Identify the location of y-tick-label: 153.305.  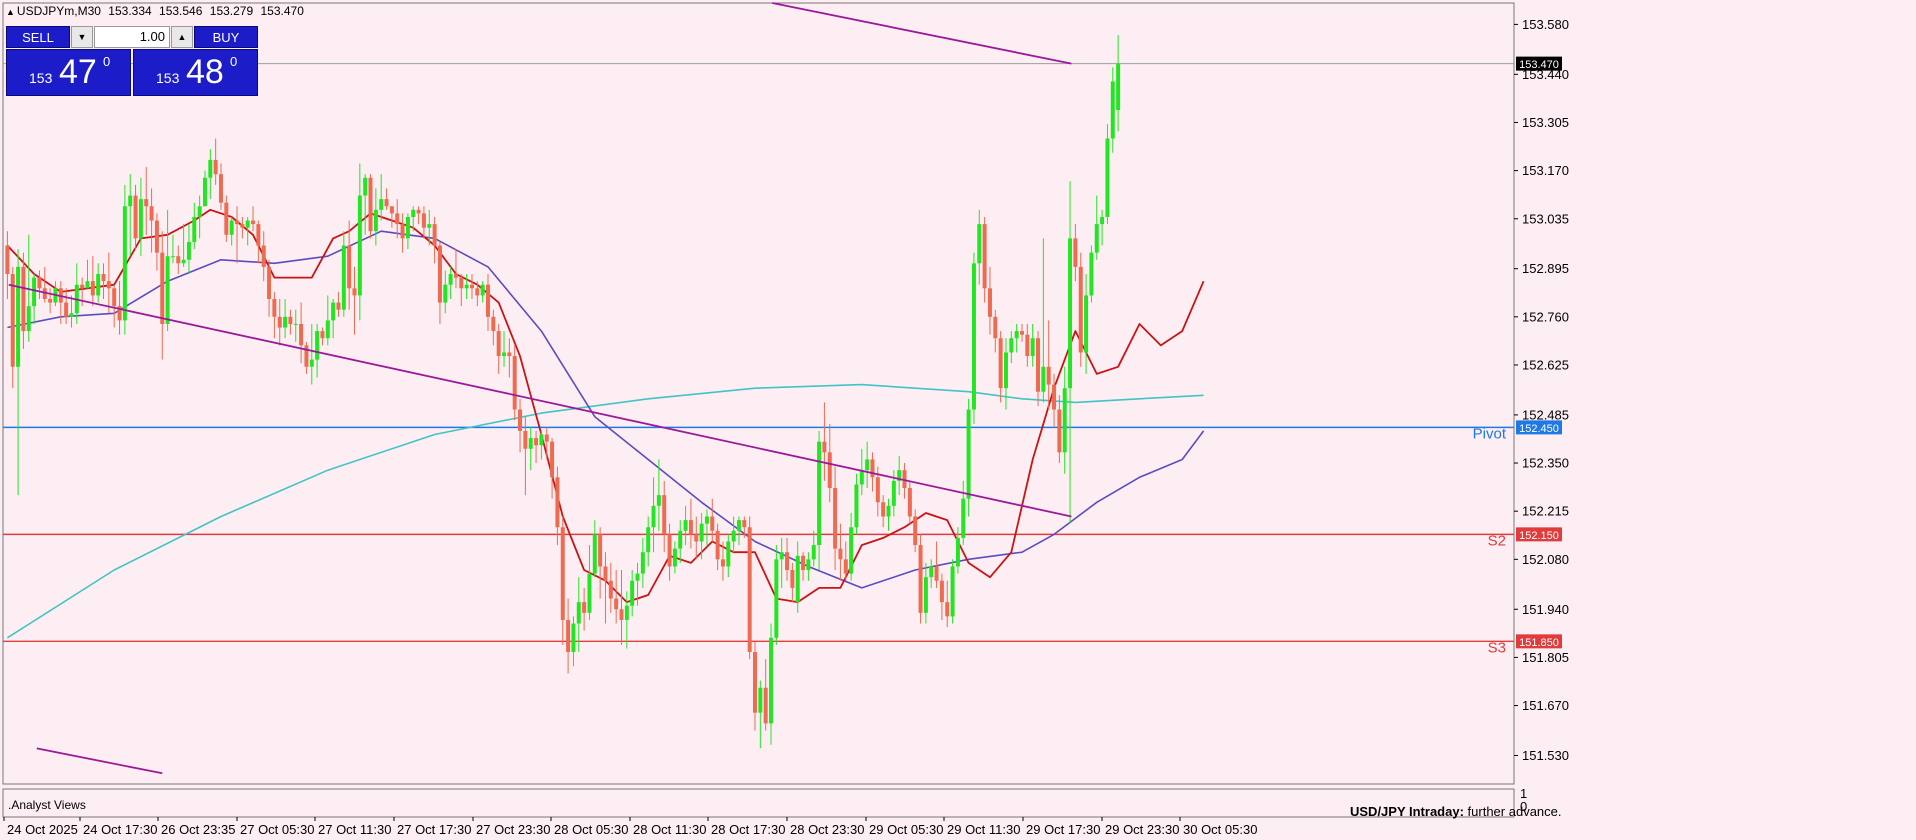
(1545, 122).